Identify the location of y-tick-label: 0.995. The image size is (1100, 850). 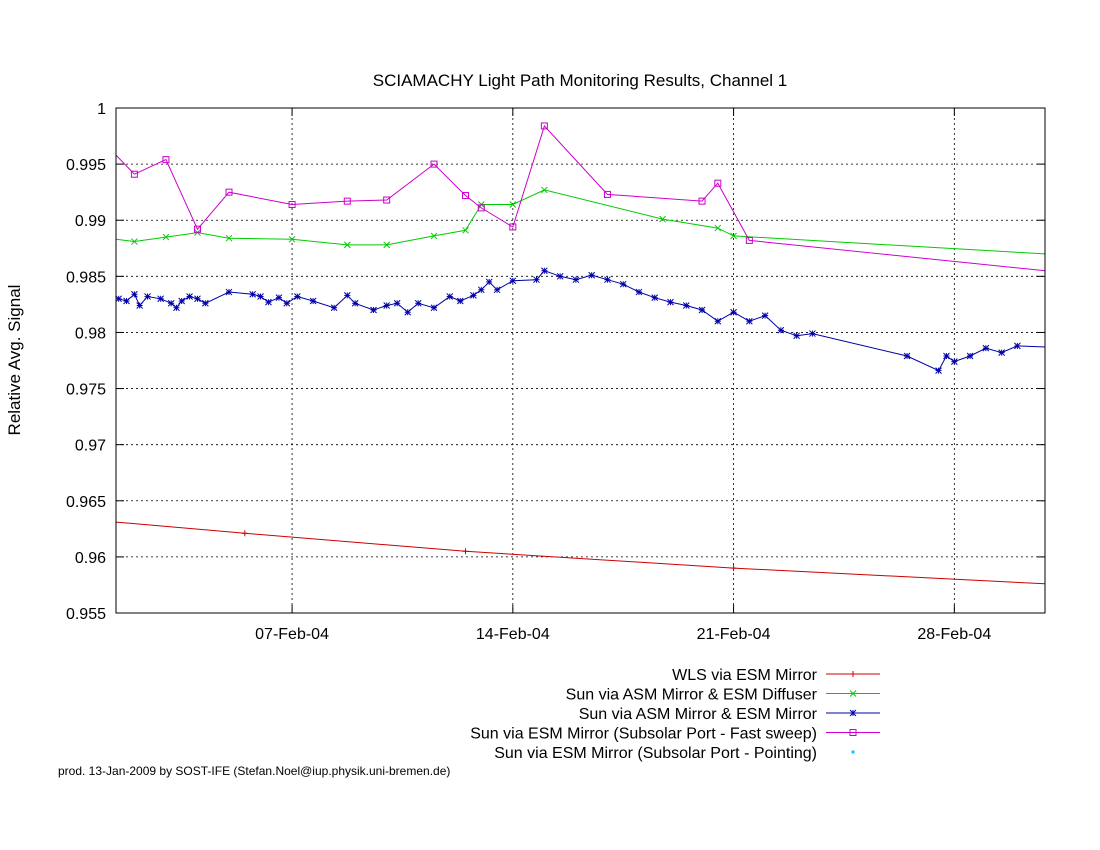
(86, 165).